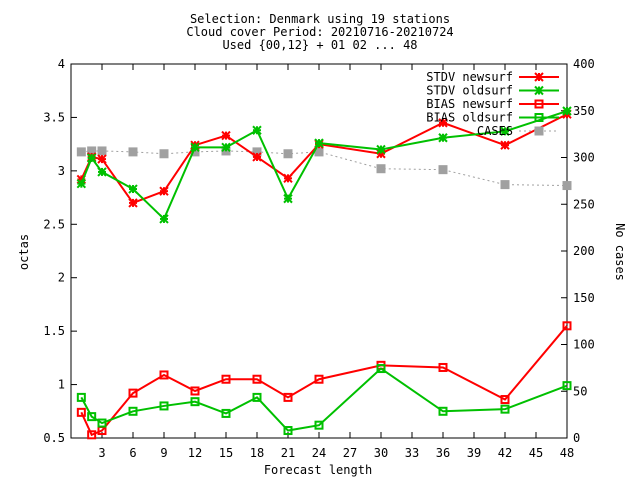 The width and height of the screenshot is (640, 480). I want to click on series-cases, so click(324, 168).